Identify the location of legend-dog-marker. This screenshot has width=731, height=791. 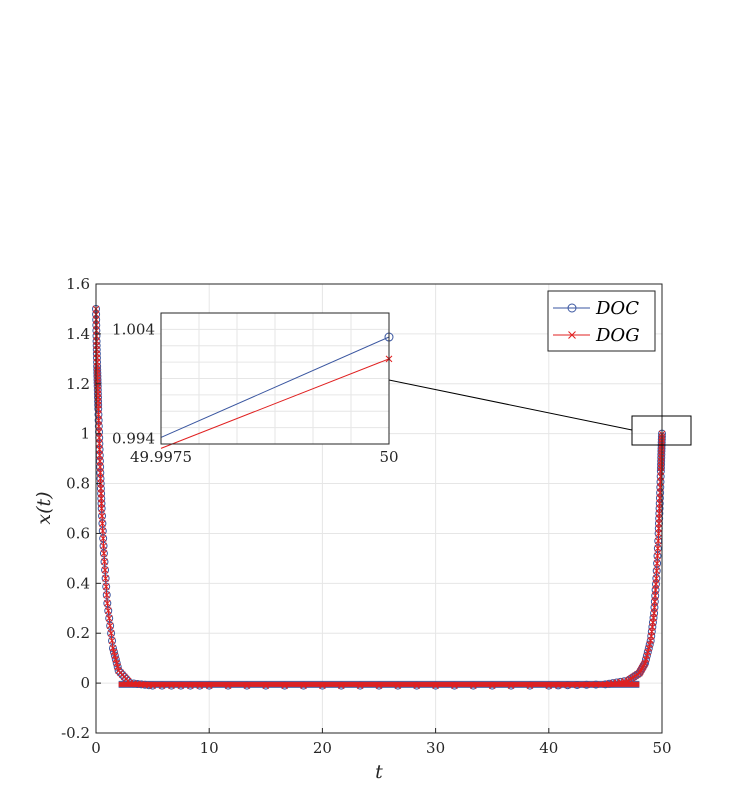
(572, 335).